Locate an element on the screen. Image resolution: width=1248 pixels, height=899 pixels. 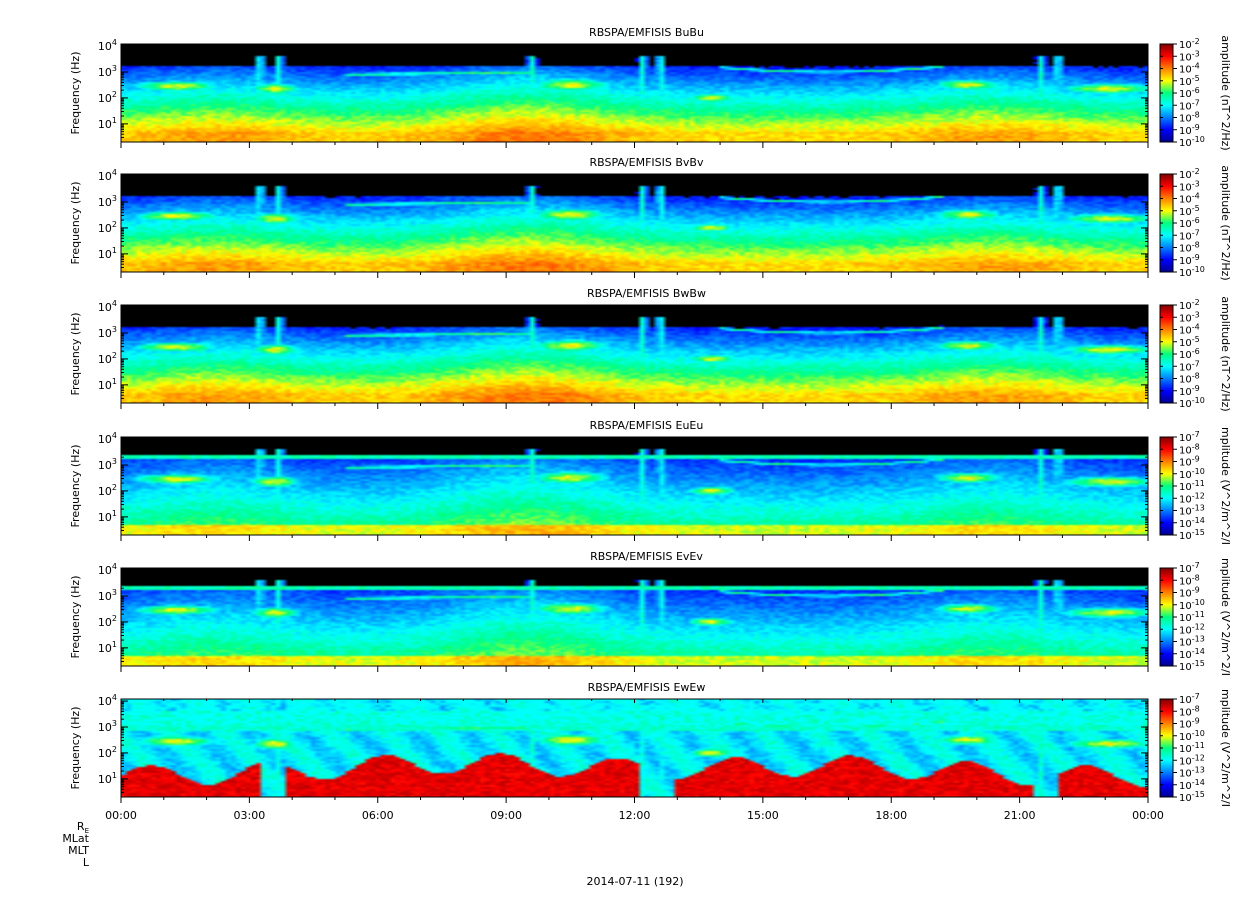
x-tick-label: 09:00 is located at coordinates (506, 815).